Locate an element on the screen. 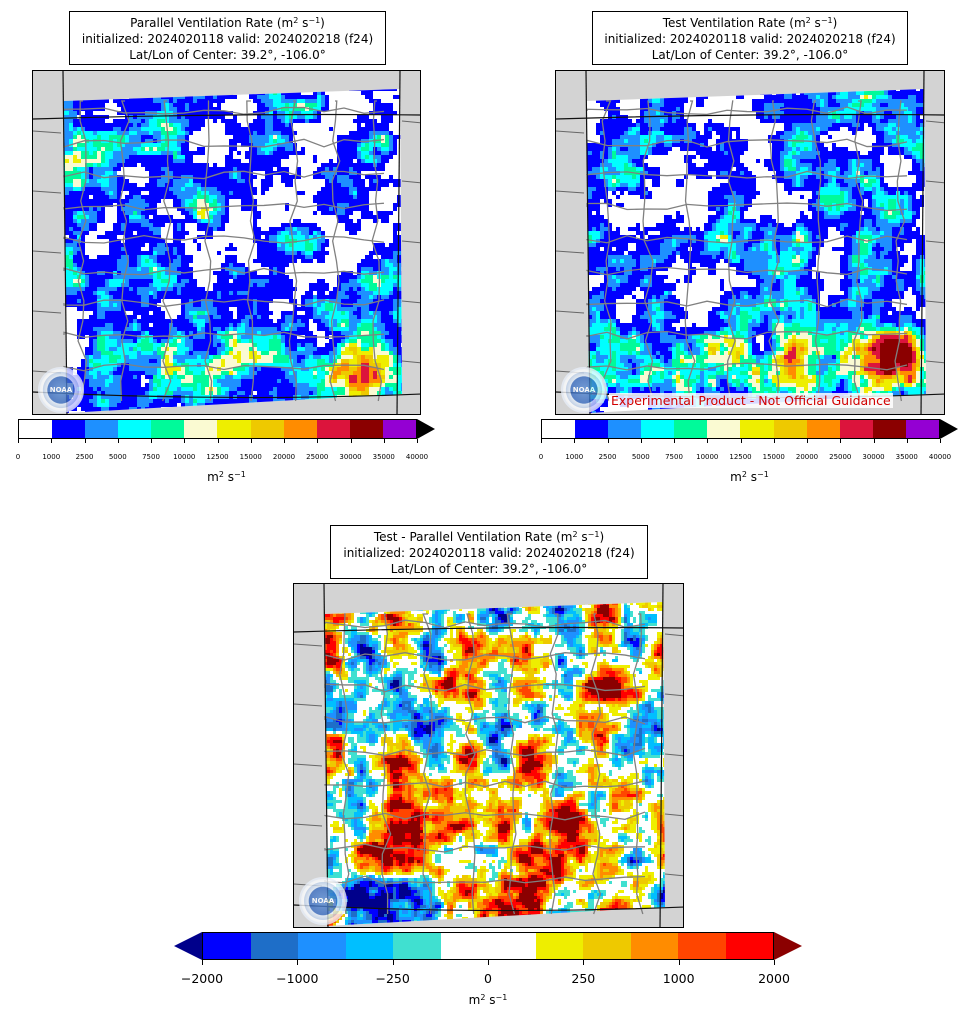 The image size is (974, 1028). difference-map: NOAA is located at coordinates (488, 755).